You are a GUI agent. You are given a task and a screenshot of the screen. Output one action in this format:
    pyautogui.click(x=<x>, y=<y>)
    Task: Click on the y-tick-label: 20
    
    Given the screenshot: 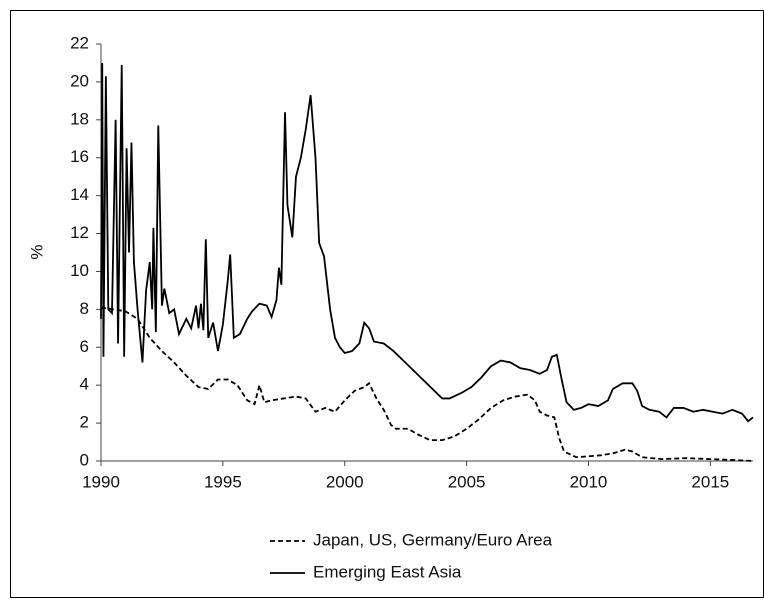 What is the action you would take?
    pyautogui.click(x=79, y=80)
    